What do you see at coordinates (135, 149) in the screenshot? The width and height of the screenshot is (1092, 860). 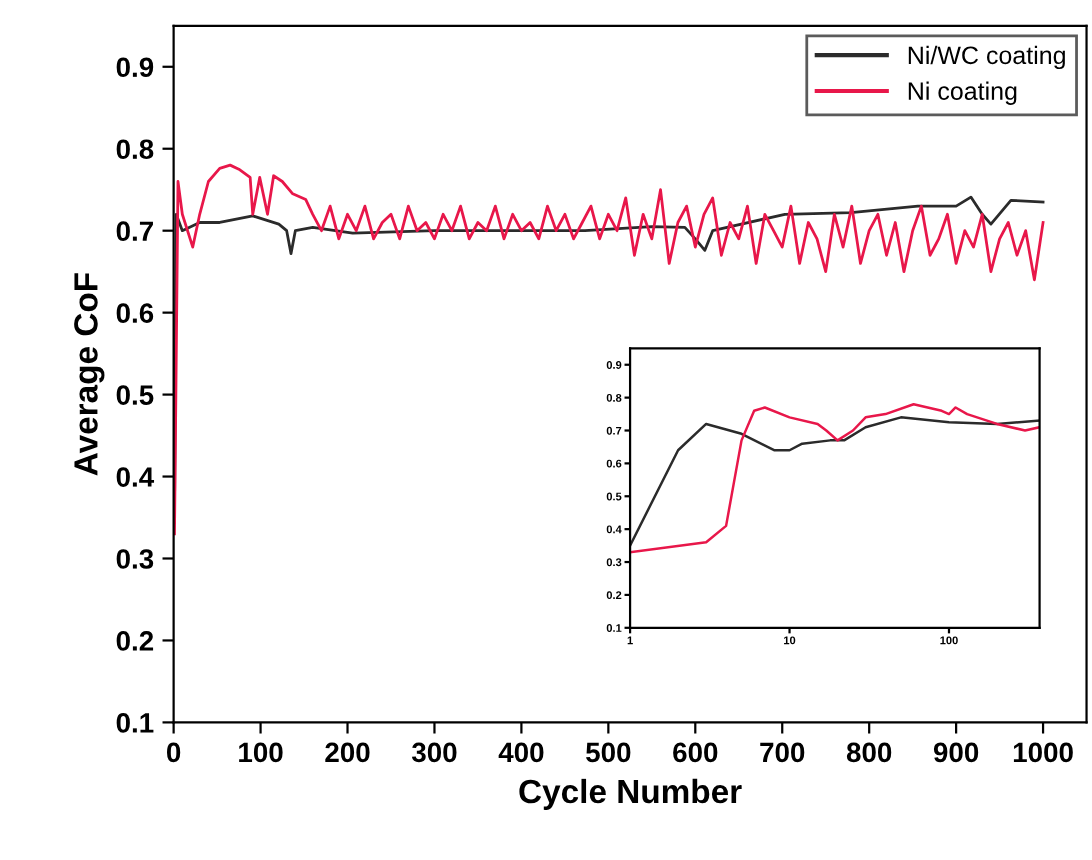 I see `y-tick-label: 0.8` at bounding box center [135, 149].